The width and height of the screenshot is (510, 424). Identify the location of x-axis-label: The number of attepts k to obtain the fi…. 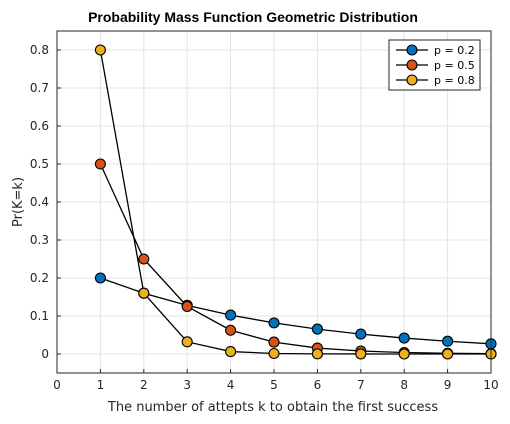
(272, 407).